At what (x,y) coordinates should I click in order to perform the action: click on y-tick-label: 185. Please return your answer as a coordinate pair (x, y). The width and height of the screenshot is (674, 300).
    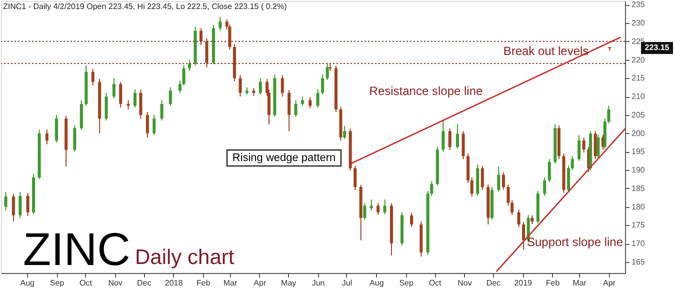
    Looking at the image, I should click on (639, 188).